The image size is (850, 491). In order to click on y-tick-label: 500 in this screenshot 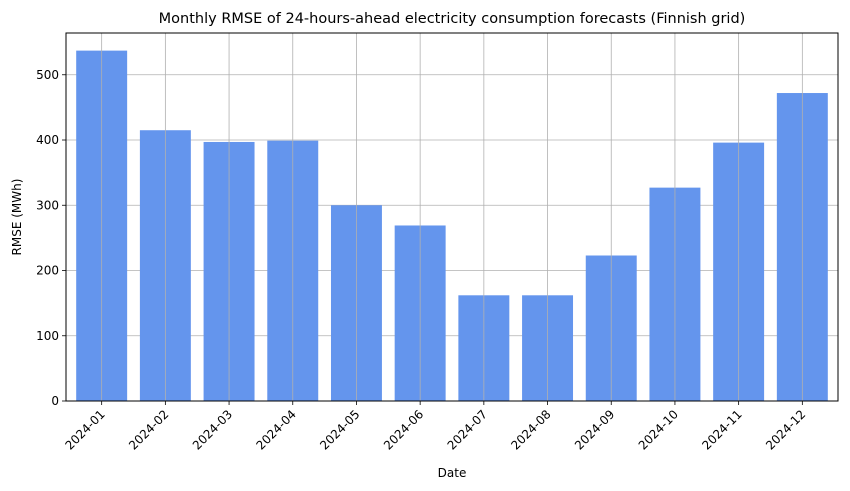, I will do `click(47, 75)`.